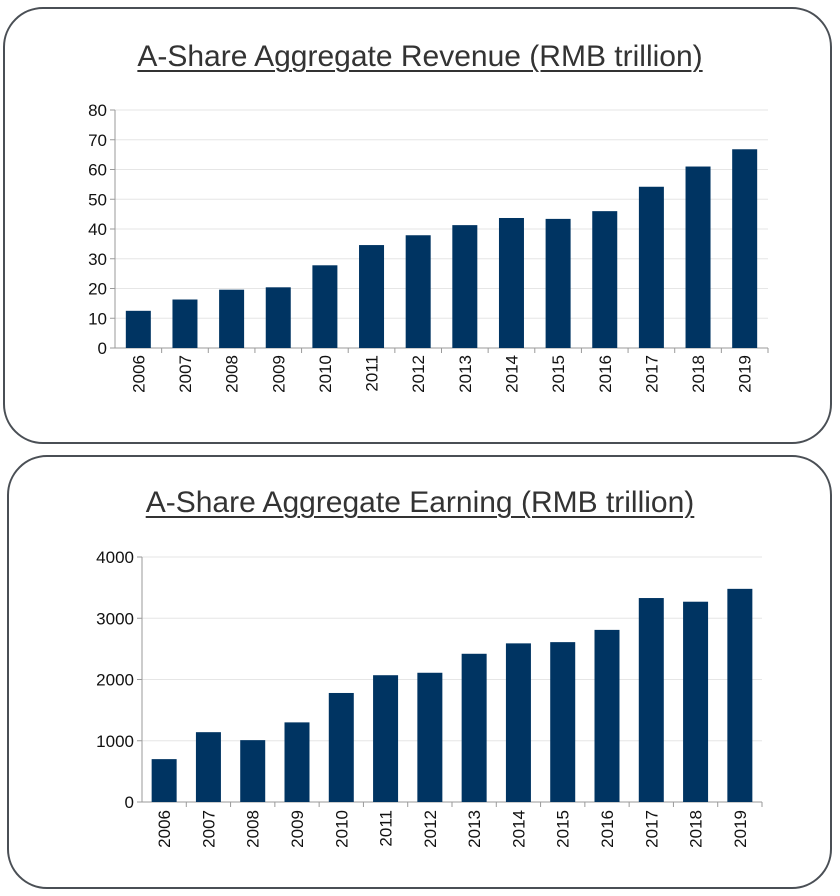  What do you see at coordinates (696, 701) in the screenshot?
I see `earning-bar-2018` at bounding box center [696, 701].